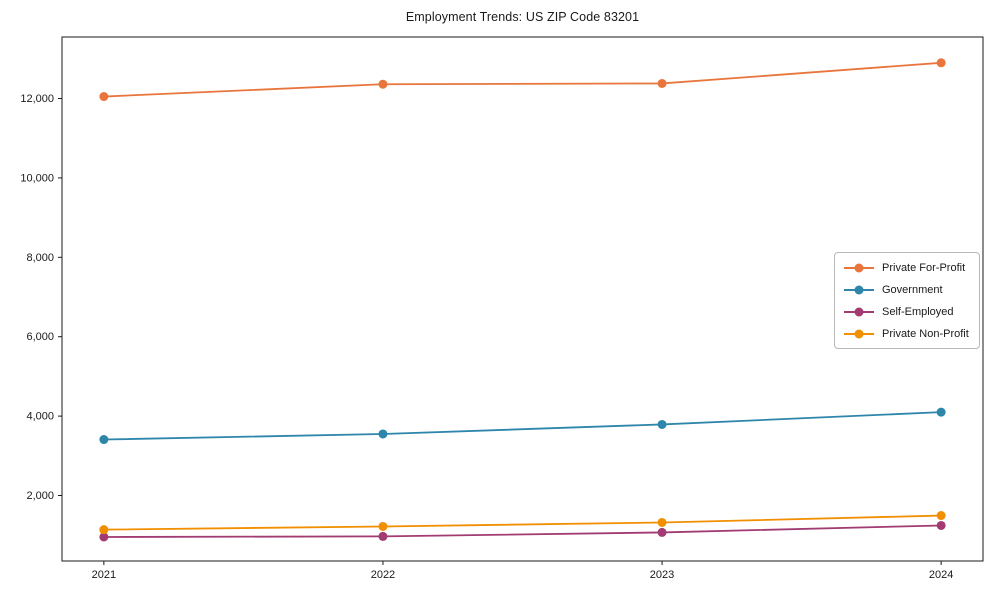 The height and width of the screenshot is (600, 1000). Describe the element at coordinates (941, 412) in the screenshot. I see `data-point-government-2024` at that location.